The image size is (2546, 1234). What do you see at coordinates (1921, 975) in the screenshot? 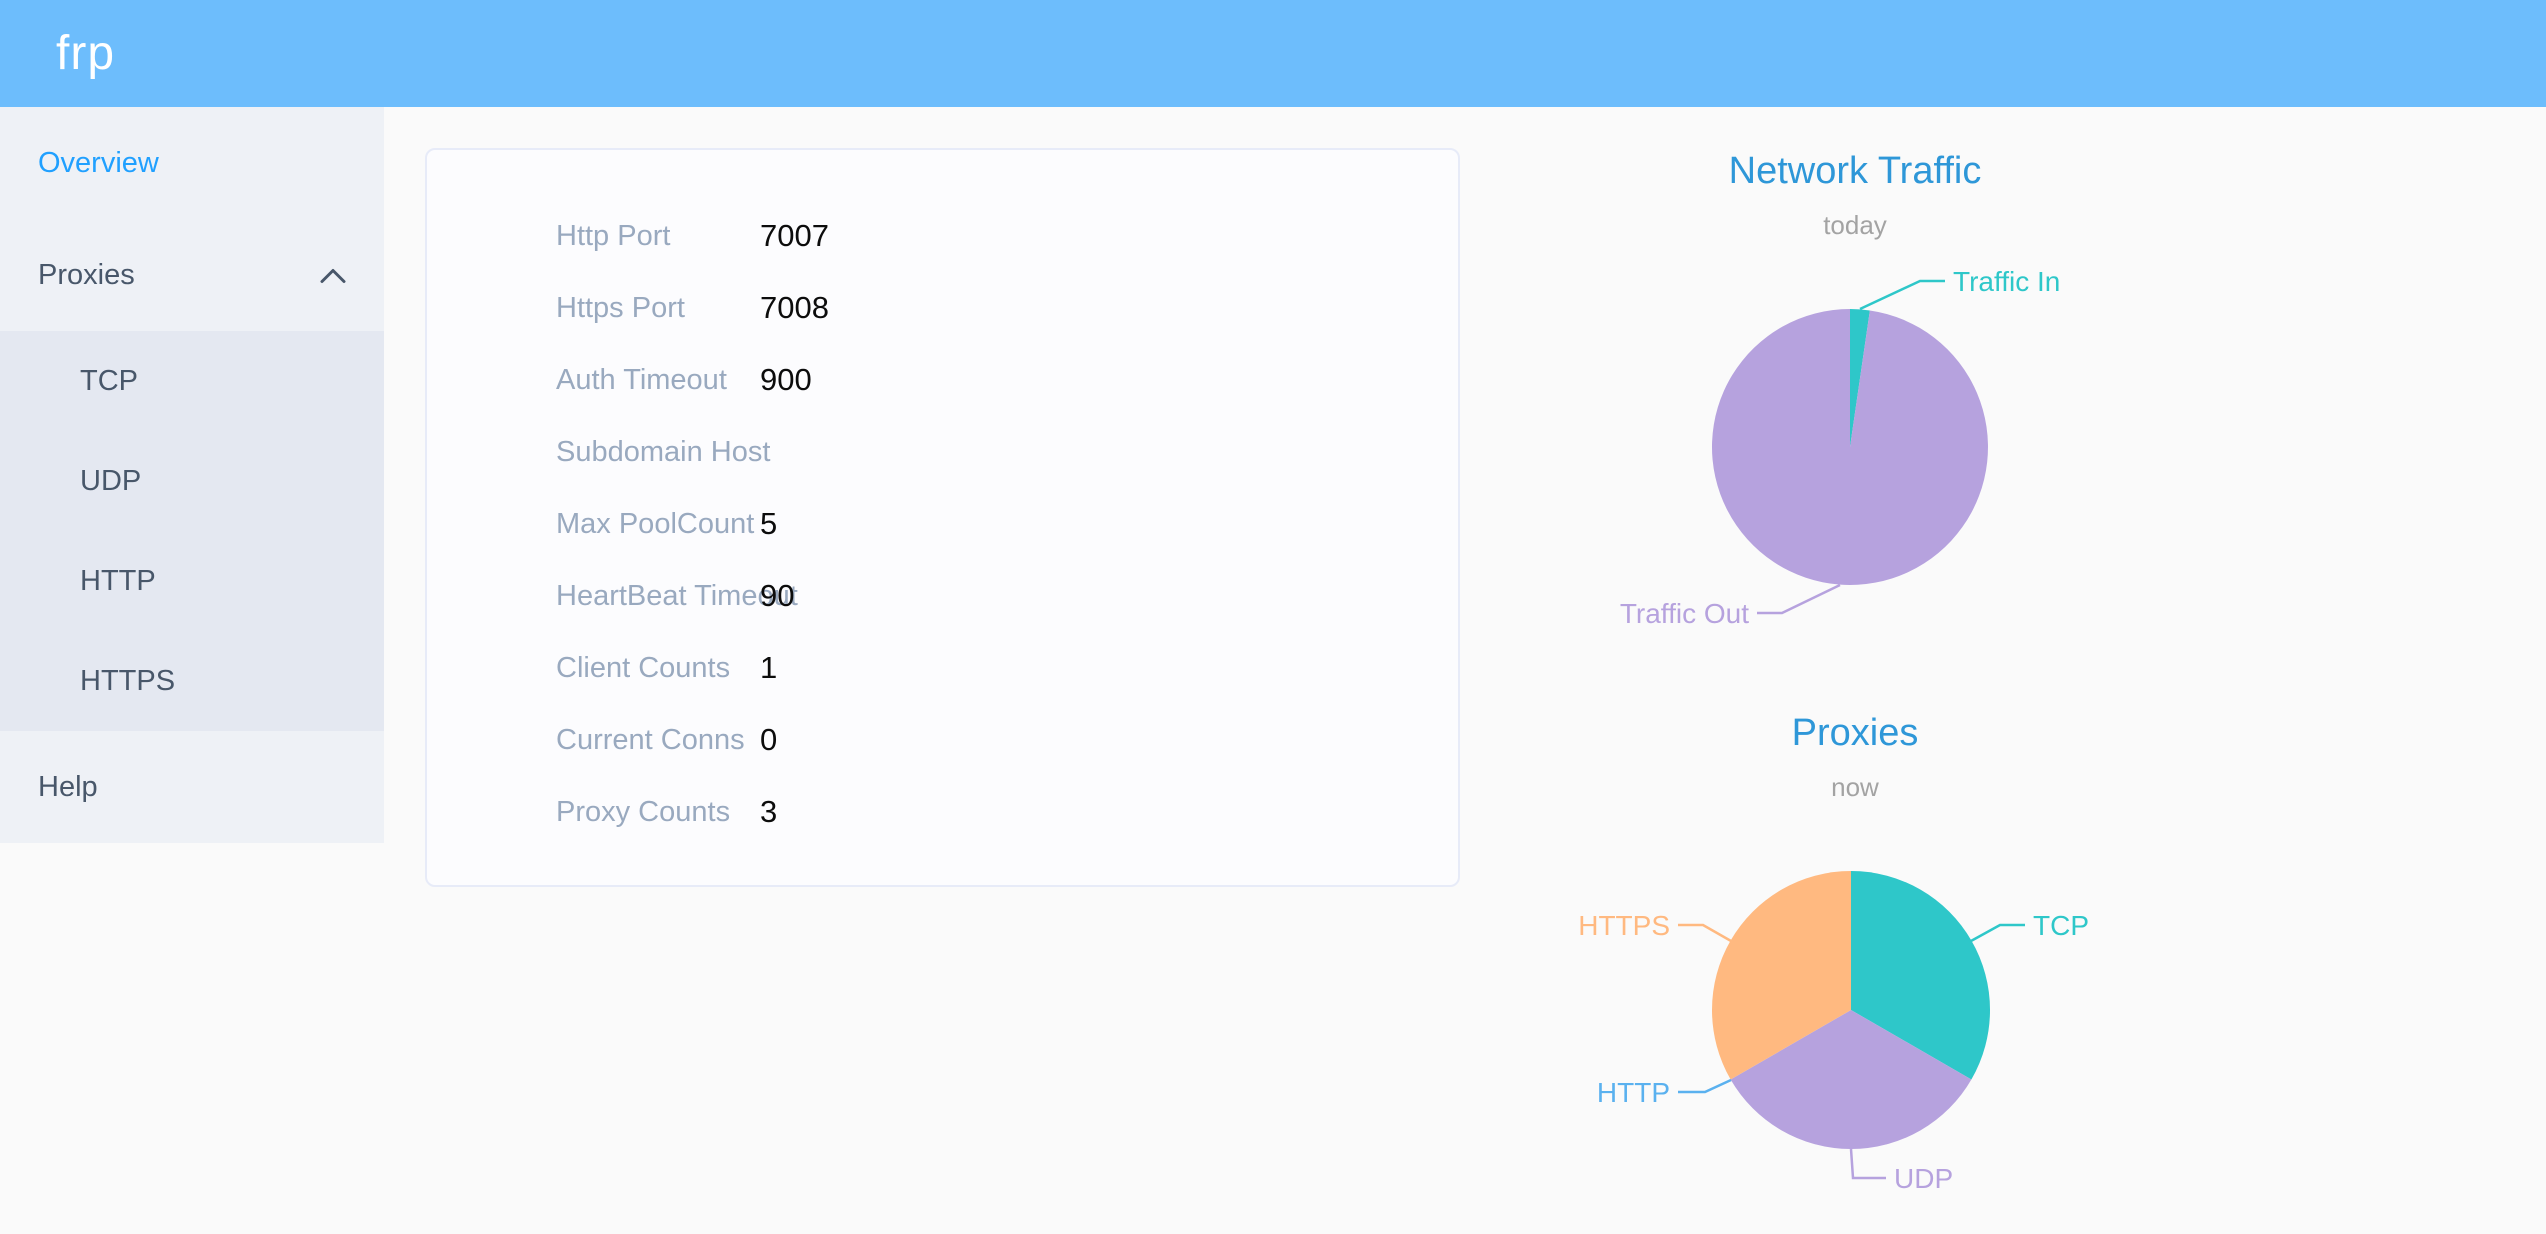
I see `pie-slice-tcp` at bounding box center [1921, 975].